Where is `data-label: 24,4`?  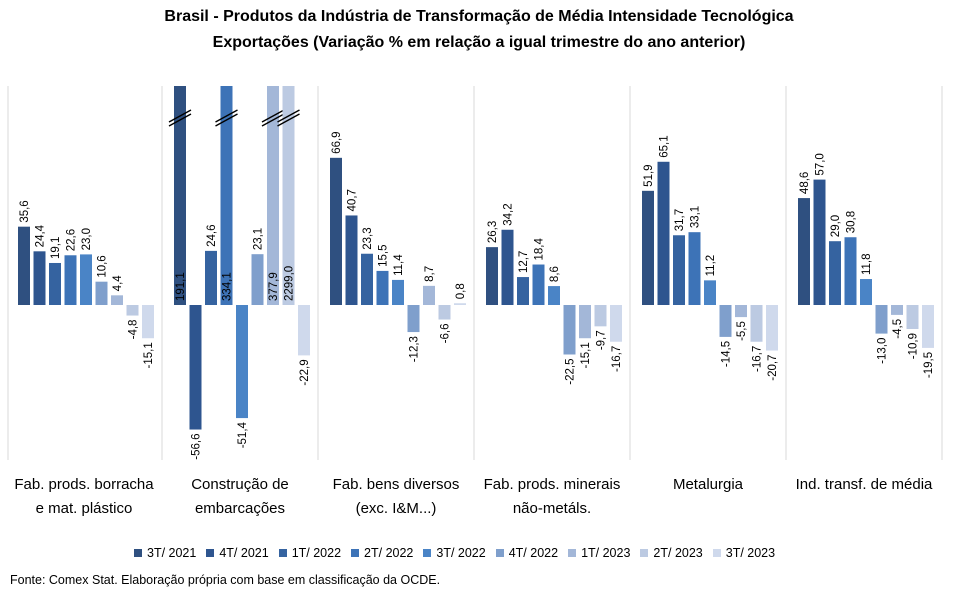 data-label: 24,4 is located at coordinates (41, 235).